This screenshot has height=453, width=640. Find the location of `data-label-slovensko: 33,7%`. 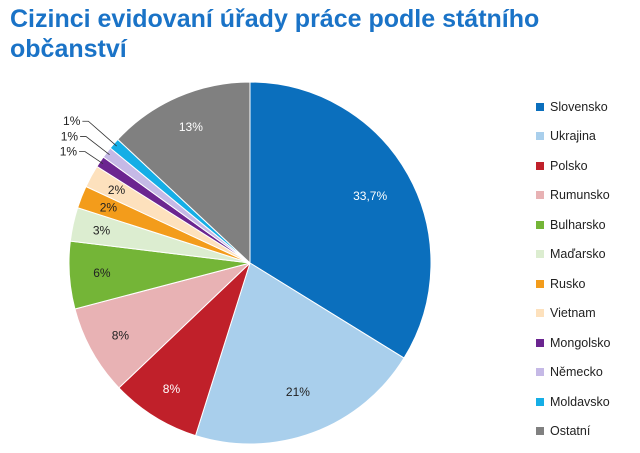

data-label-slovensko: 33,7% is located at coordinates (370, 196).